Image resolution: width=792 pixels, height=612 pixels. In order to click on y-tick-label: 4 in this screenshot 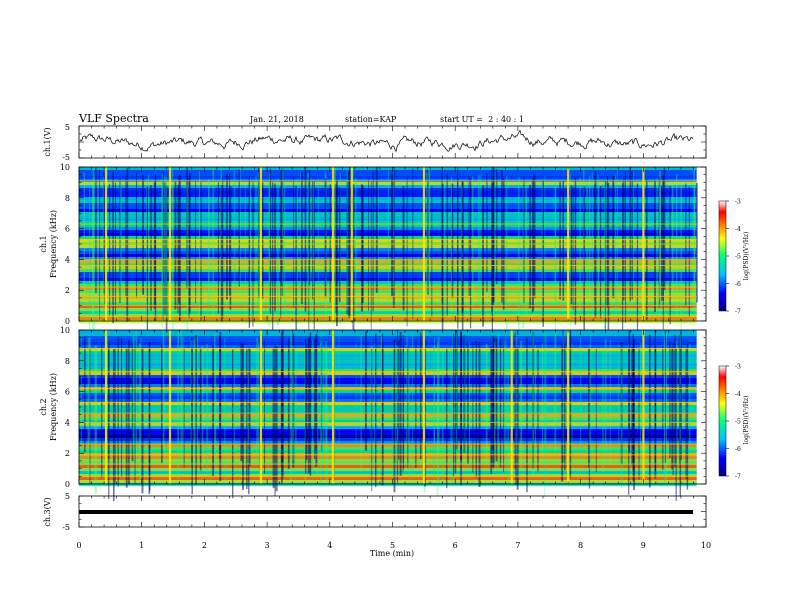, I will do `click(67, 259)`.